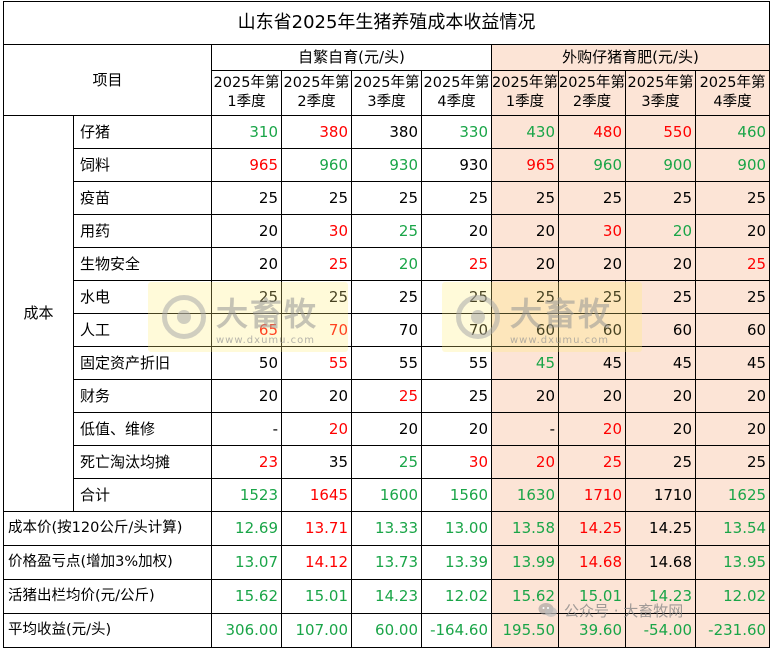 Image resolution: width=771 pixels, height=648 pixels. Describe the element at coordinates (142, 231) in the screenshot. I see `row-label: 用药` at that location.